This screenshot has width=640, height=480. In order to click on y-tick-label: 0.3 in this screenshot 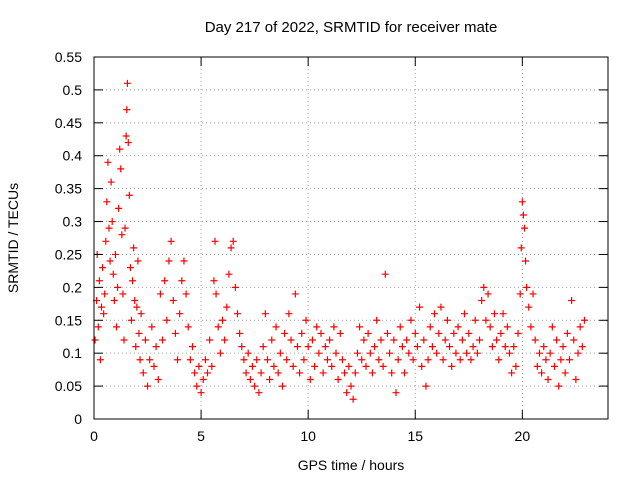, I will do `click(73, 222)`.